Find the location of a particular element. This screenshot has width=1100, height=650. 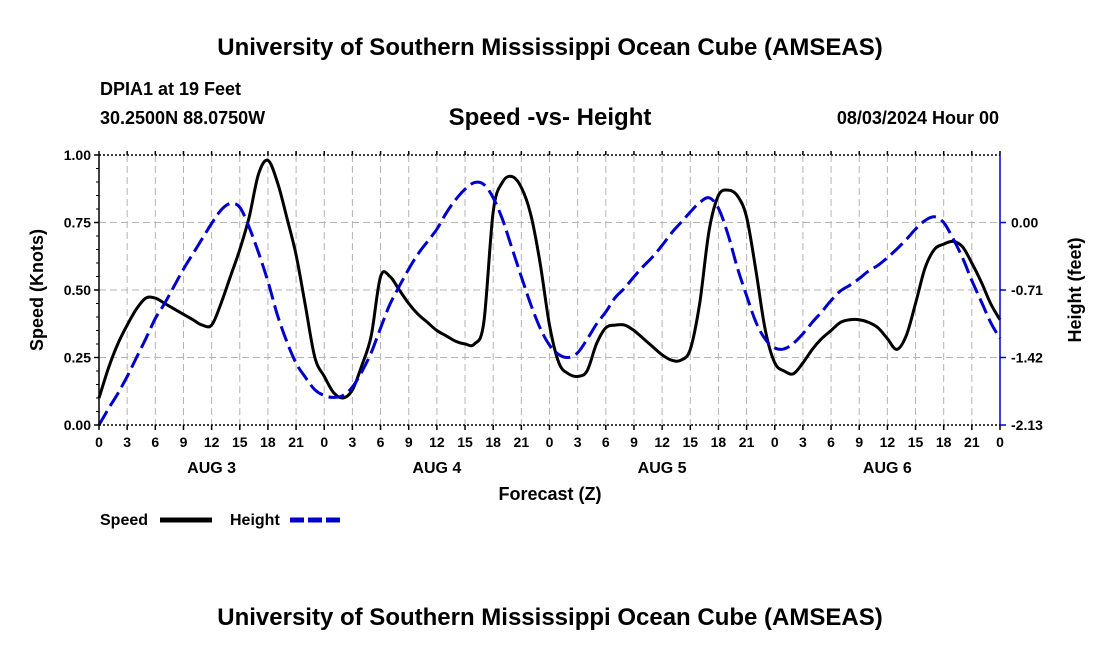

y-tick-label: 0.00 is located at coordinates (77, 425).